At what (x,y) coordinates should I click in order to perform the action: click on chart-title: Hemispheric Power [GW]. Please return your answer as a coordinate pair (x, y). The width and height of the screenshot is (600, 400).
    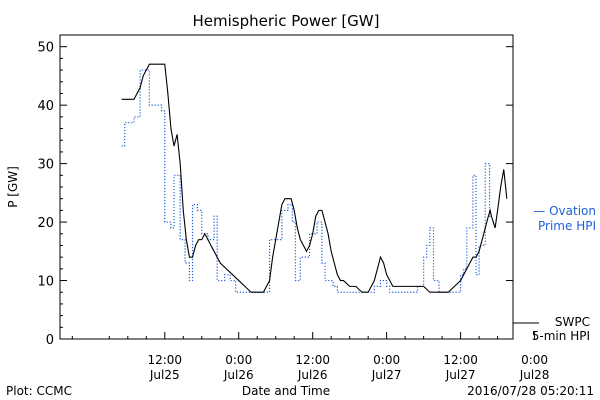
    Looking at the image, I should click on (286, 21).